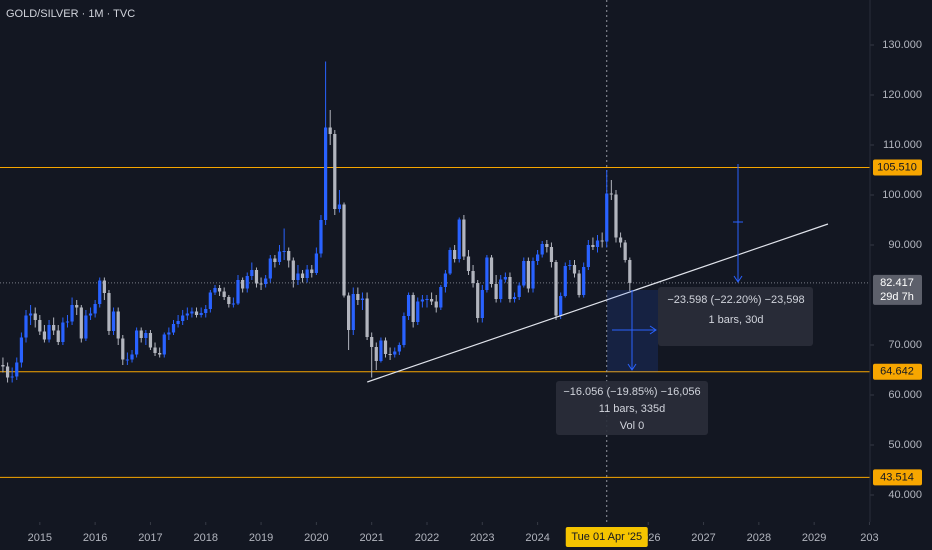 This screenshot has width=932, height=550. What do you see at coordinates (735, 300) in the screenshot?
I see `measure-text: −23.598 (−22.20%) −23,598` at bounding box center [735, 300].